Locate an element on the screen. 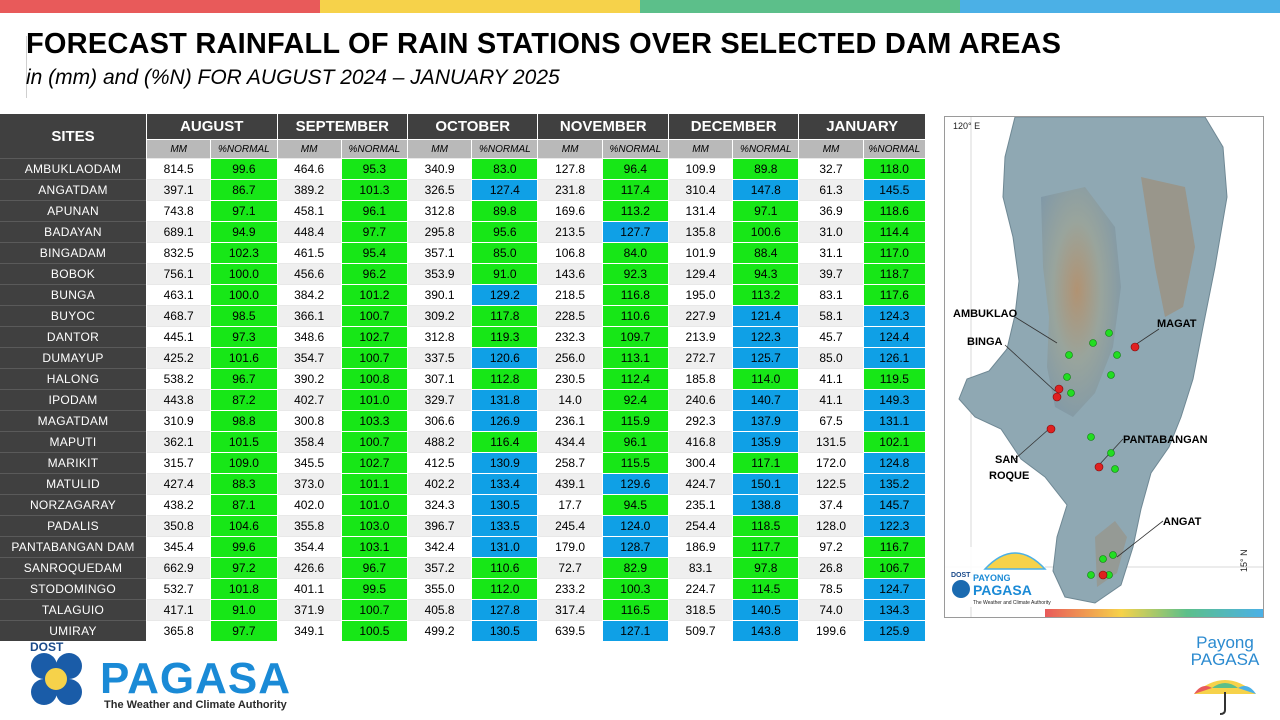 Image resolution: width=1280 pixels, height=720 pixels. mm-cell: 78.5 is located at coordinates (831, 589).